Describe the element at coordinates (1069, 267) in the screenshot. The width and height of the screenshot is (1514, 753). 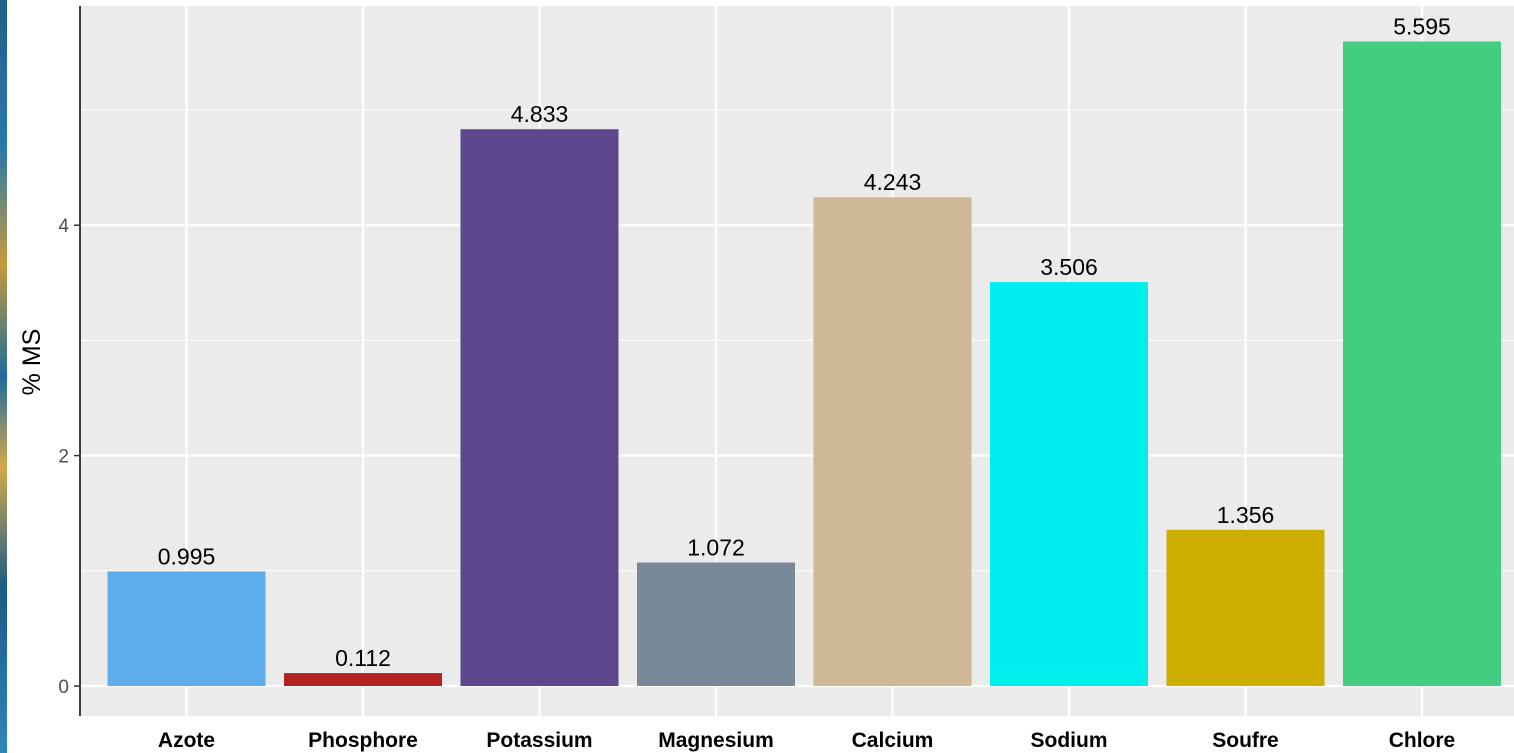
I see `data-label-sodium: 3.506` at that location.